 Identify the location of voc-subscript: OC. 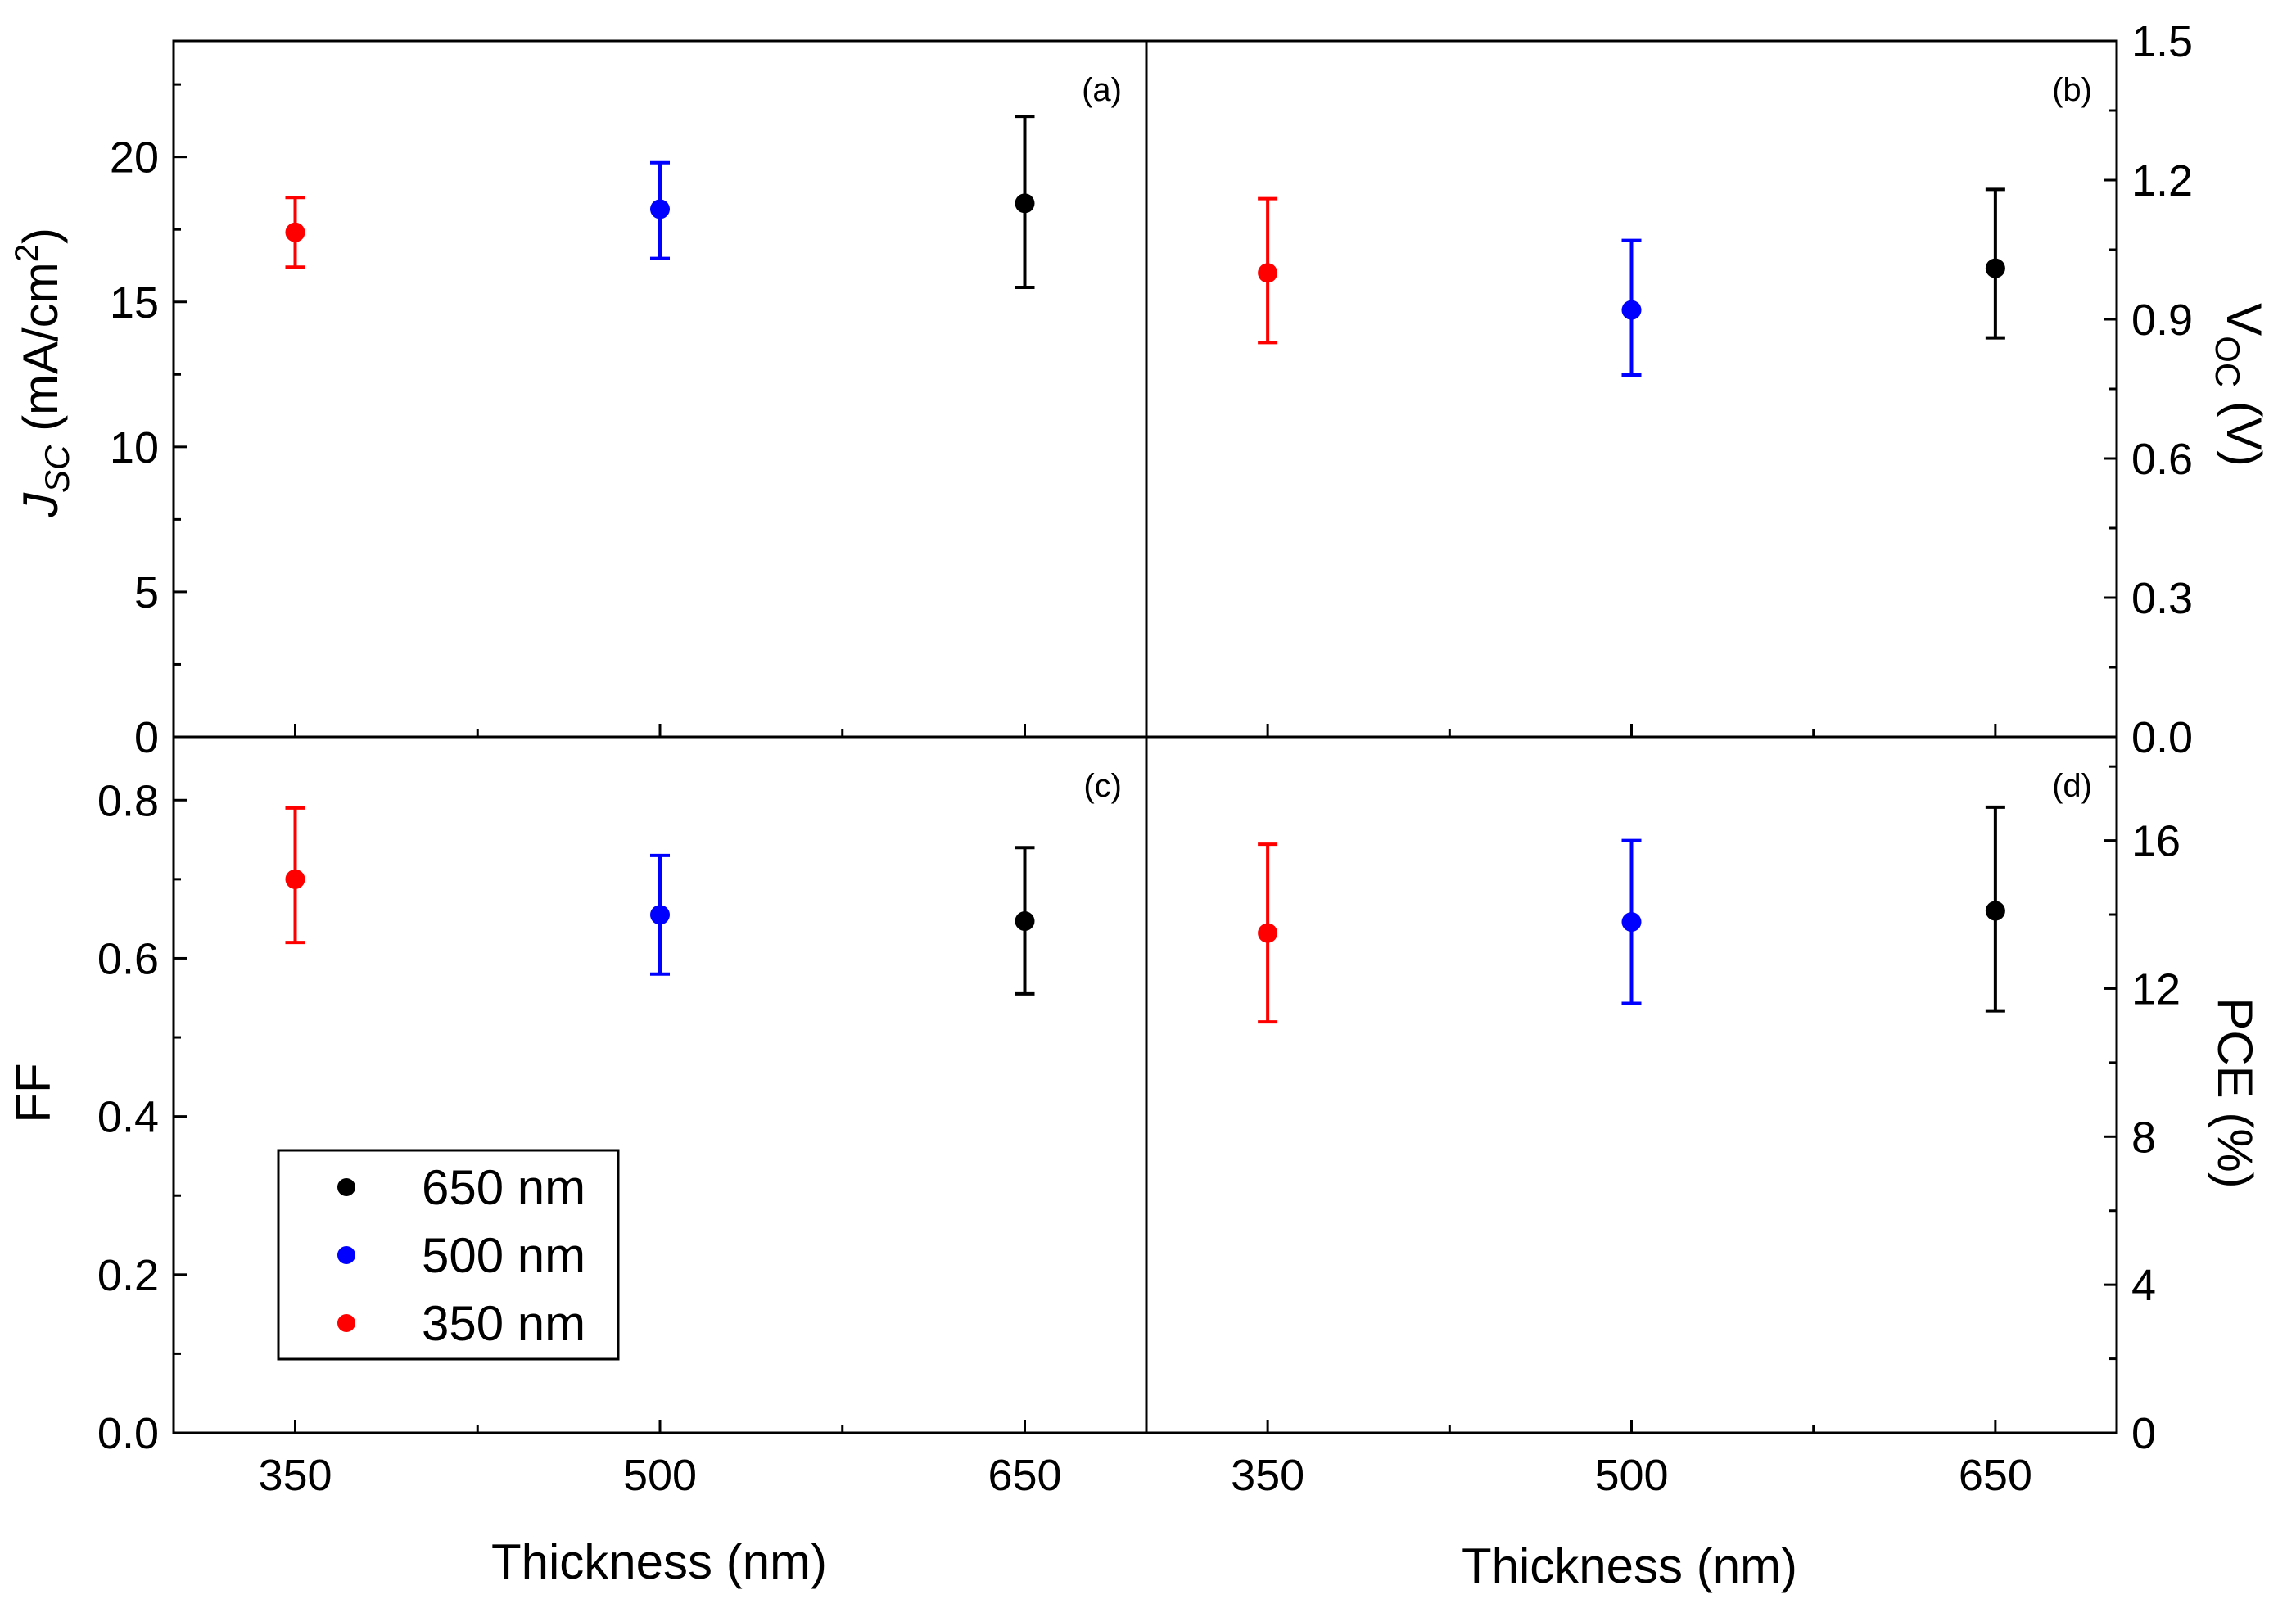
(2228, 361).